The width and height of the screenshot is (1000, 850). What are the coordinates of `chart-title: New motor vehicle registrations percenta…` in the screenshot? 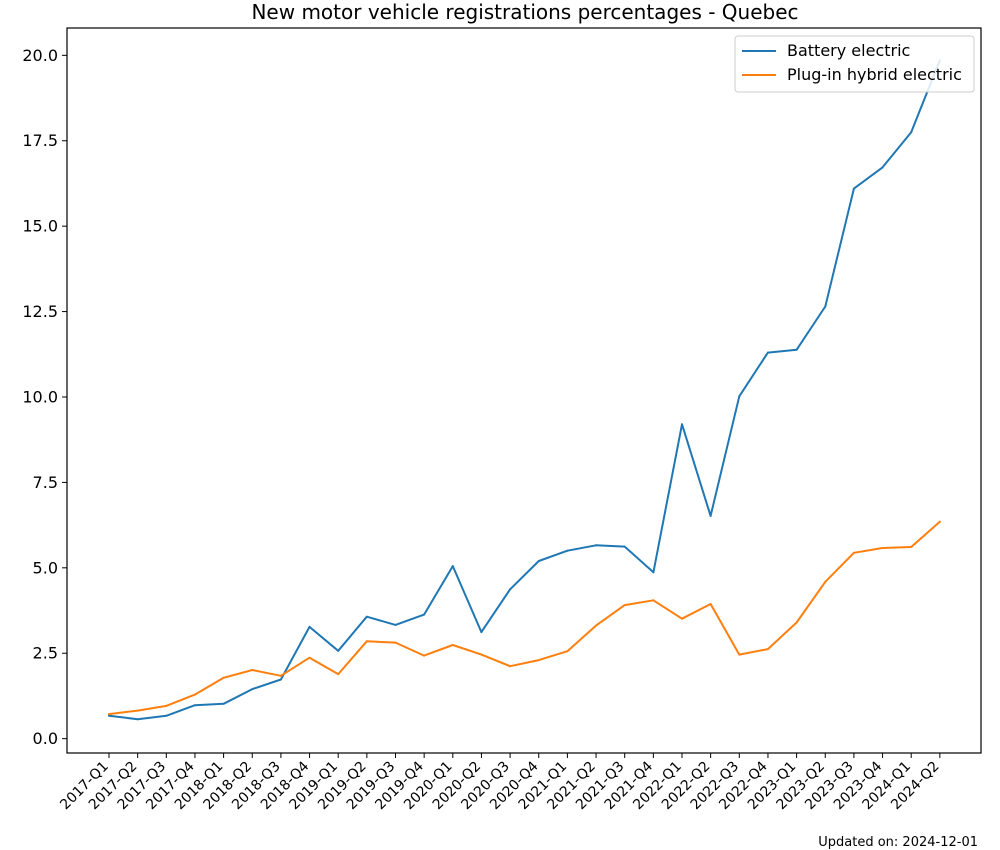 It's located at (524, 12).